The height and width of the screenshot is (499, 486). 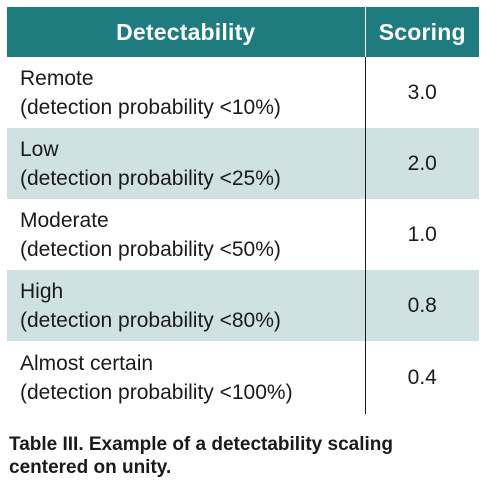 I want to click on score-cell: 0.8, so click(x=421, y=305).